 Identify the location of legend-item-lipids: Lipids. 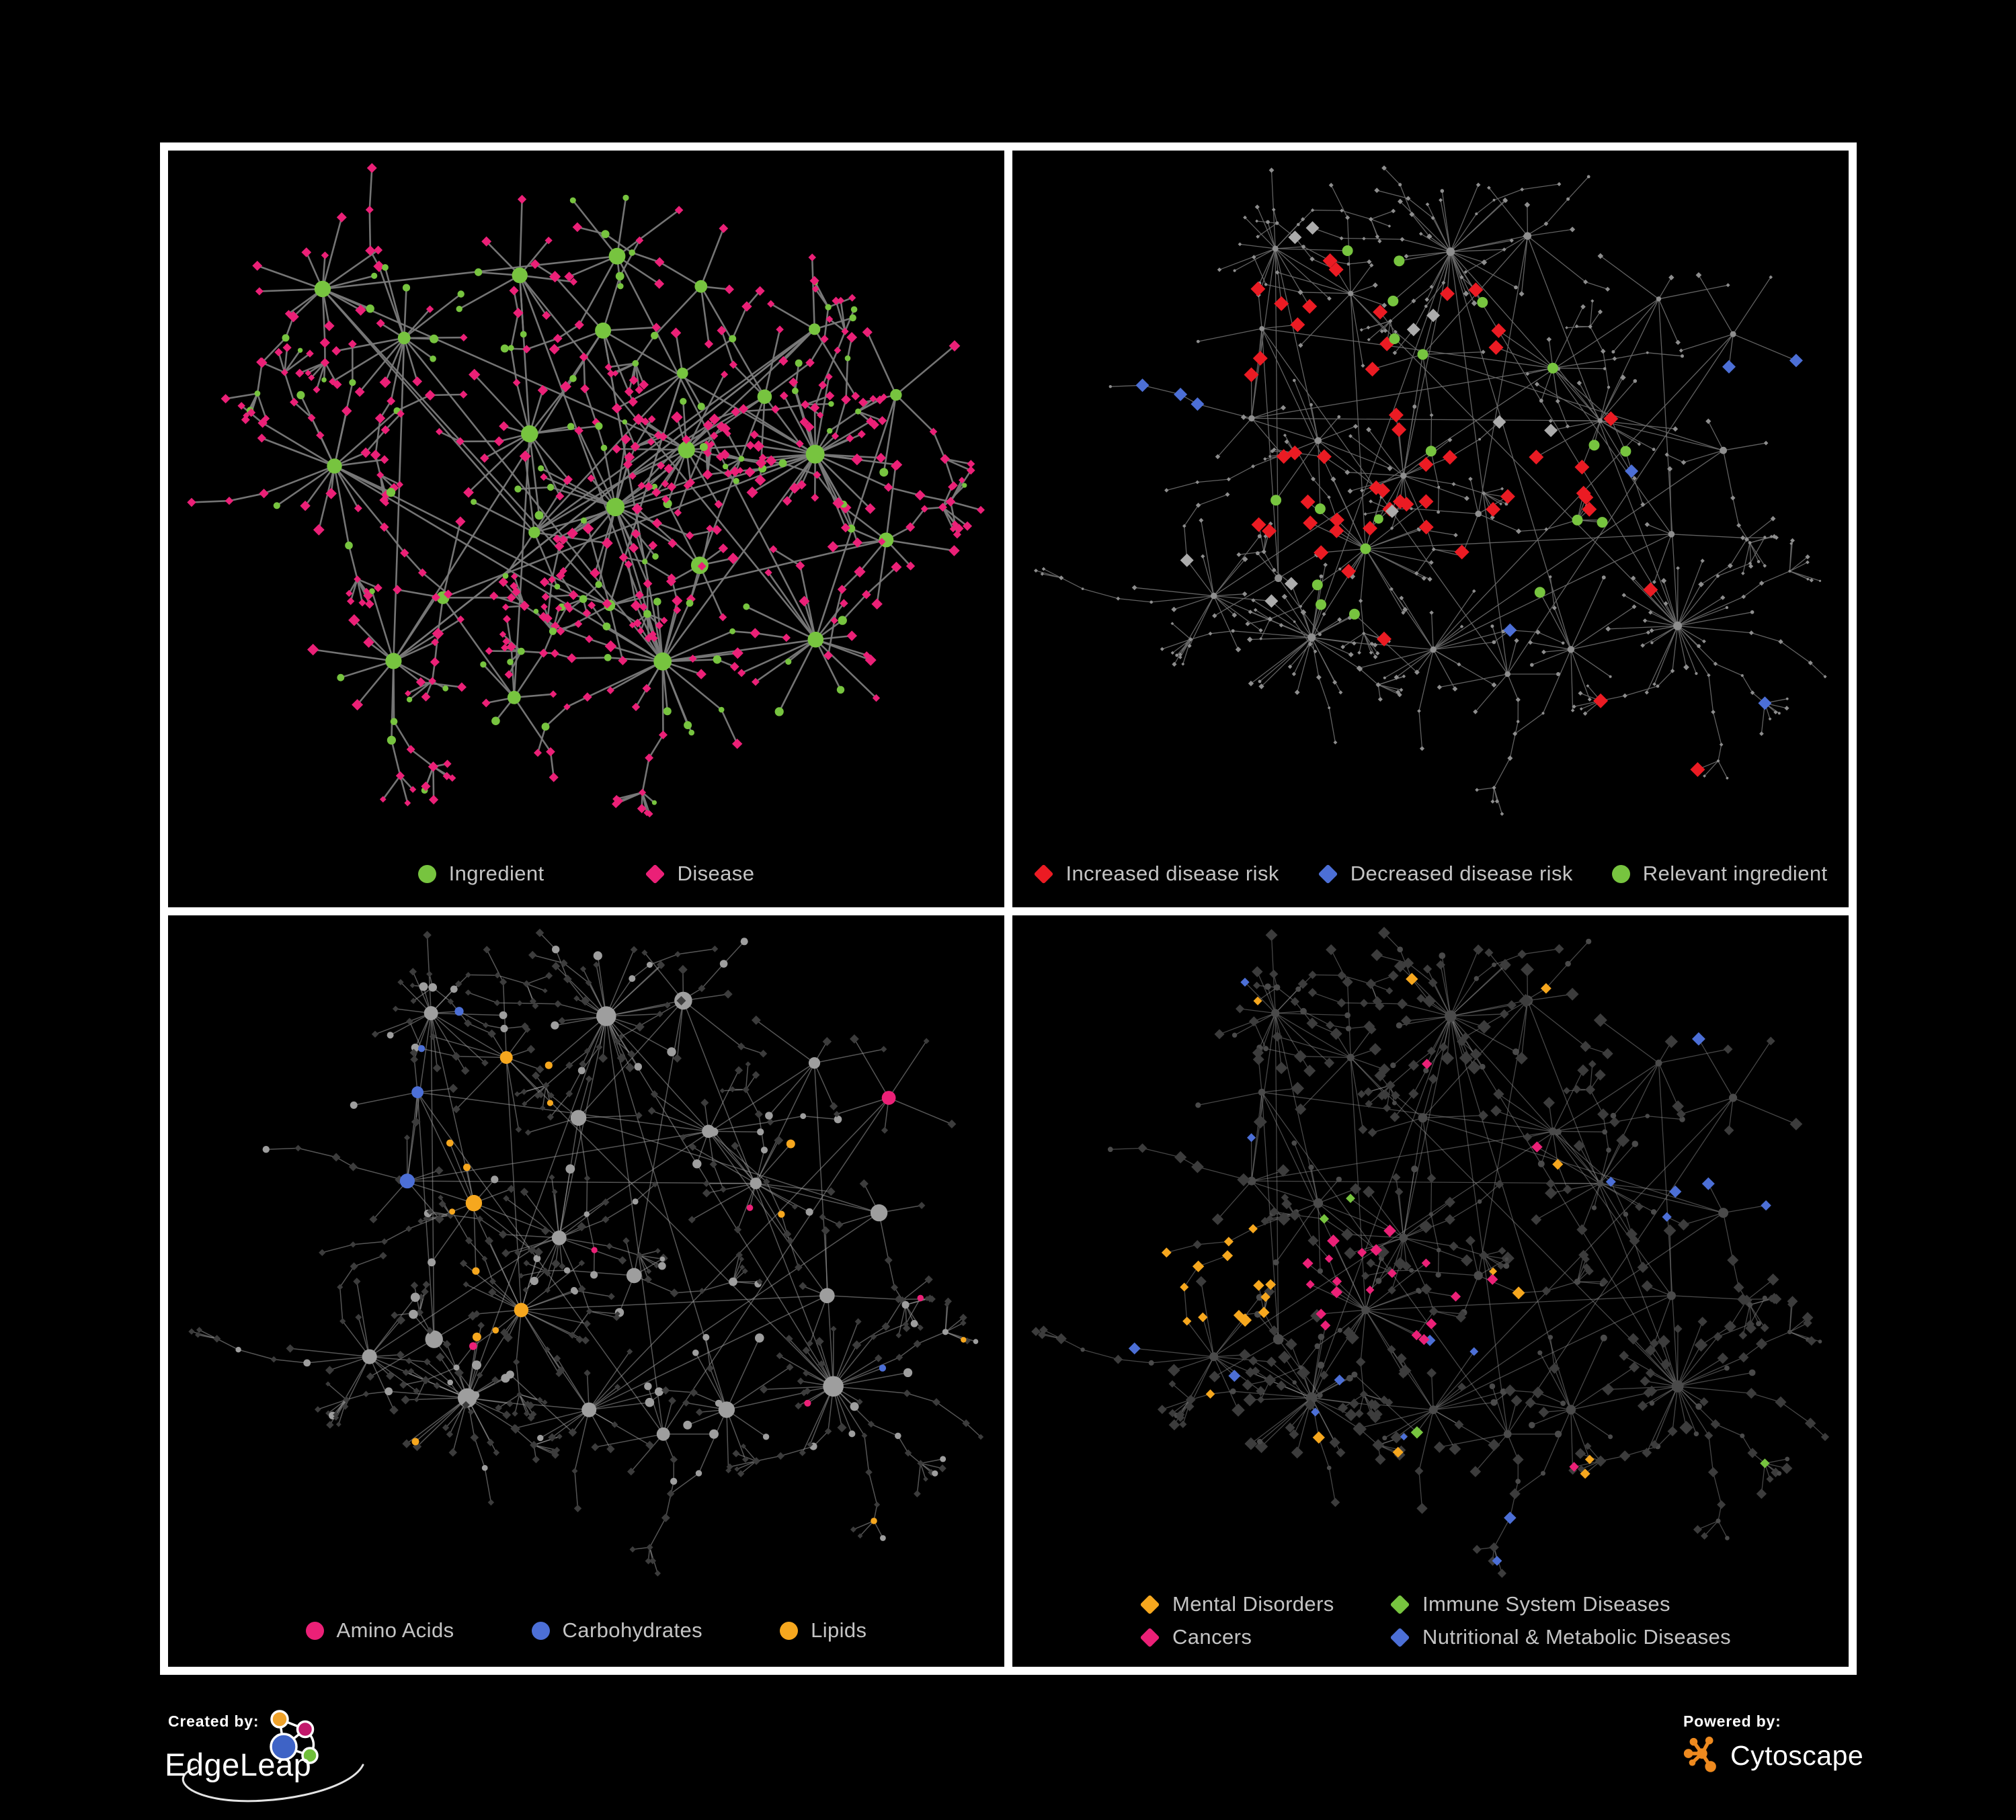
(823, 1630).